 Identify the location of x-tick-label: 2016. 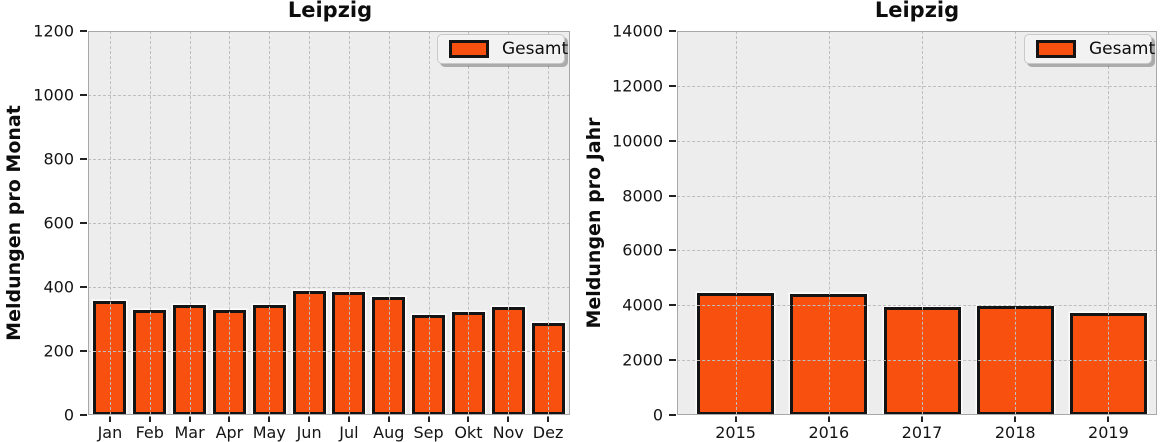
(829, 432).